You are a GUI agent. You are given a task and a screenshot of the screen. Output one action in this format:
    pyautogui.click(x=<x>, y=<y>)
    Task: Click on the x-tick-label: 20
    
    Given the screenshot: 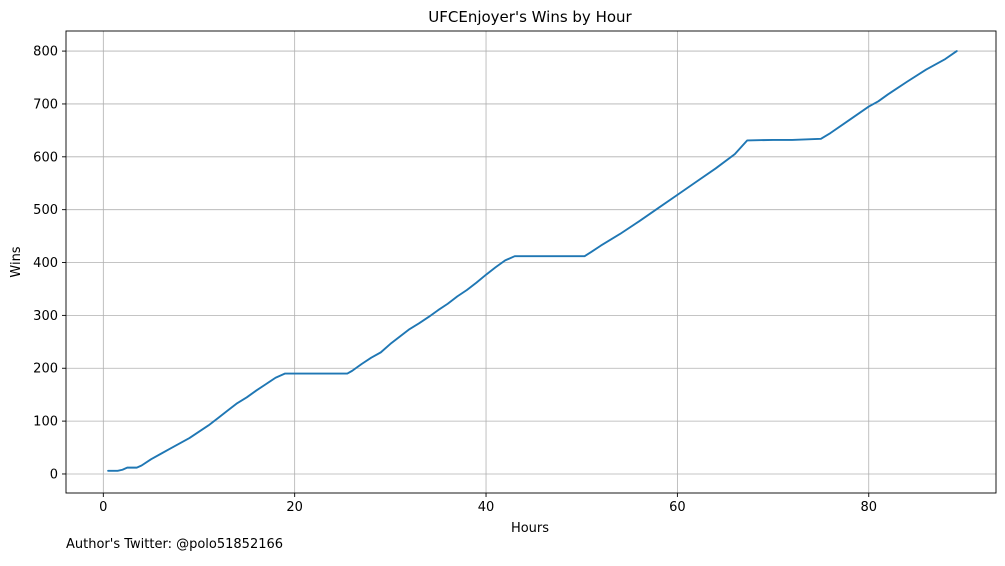 What is the action you would take?
    pyautogui.click(x=294, y=507)
    